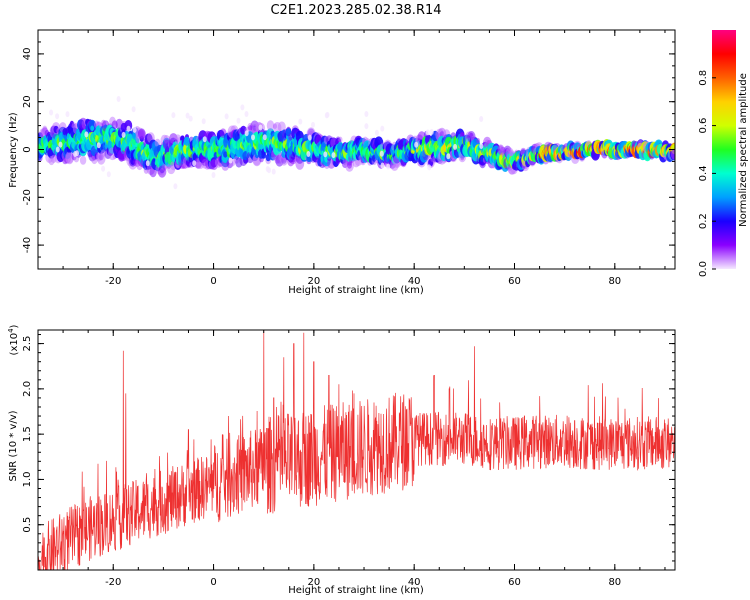 The image size is (750, 600). I want to click on colorbar-ticks: 0.0 0.2 0.4 0.6 0.8, so click(707, 173).